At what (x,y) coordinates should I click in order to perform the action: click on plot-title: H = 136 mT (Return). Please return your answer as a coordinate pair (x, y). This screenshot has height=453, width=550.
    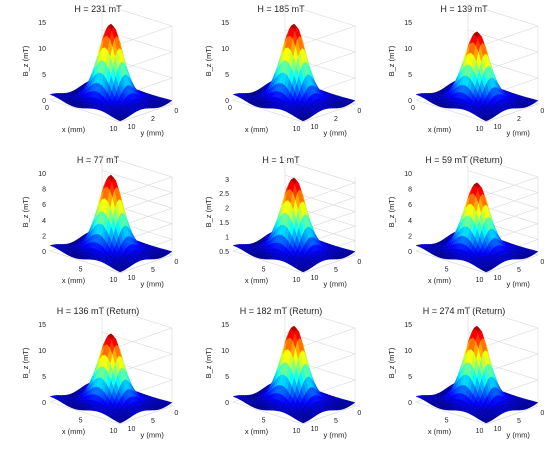
    Looking at the image, I should click on (98, 311).